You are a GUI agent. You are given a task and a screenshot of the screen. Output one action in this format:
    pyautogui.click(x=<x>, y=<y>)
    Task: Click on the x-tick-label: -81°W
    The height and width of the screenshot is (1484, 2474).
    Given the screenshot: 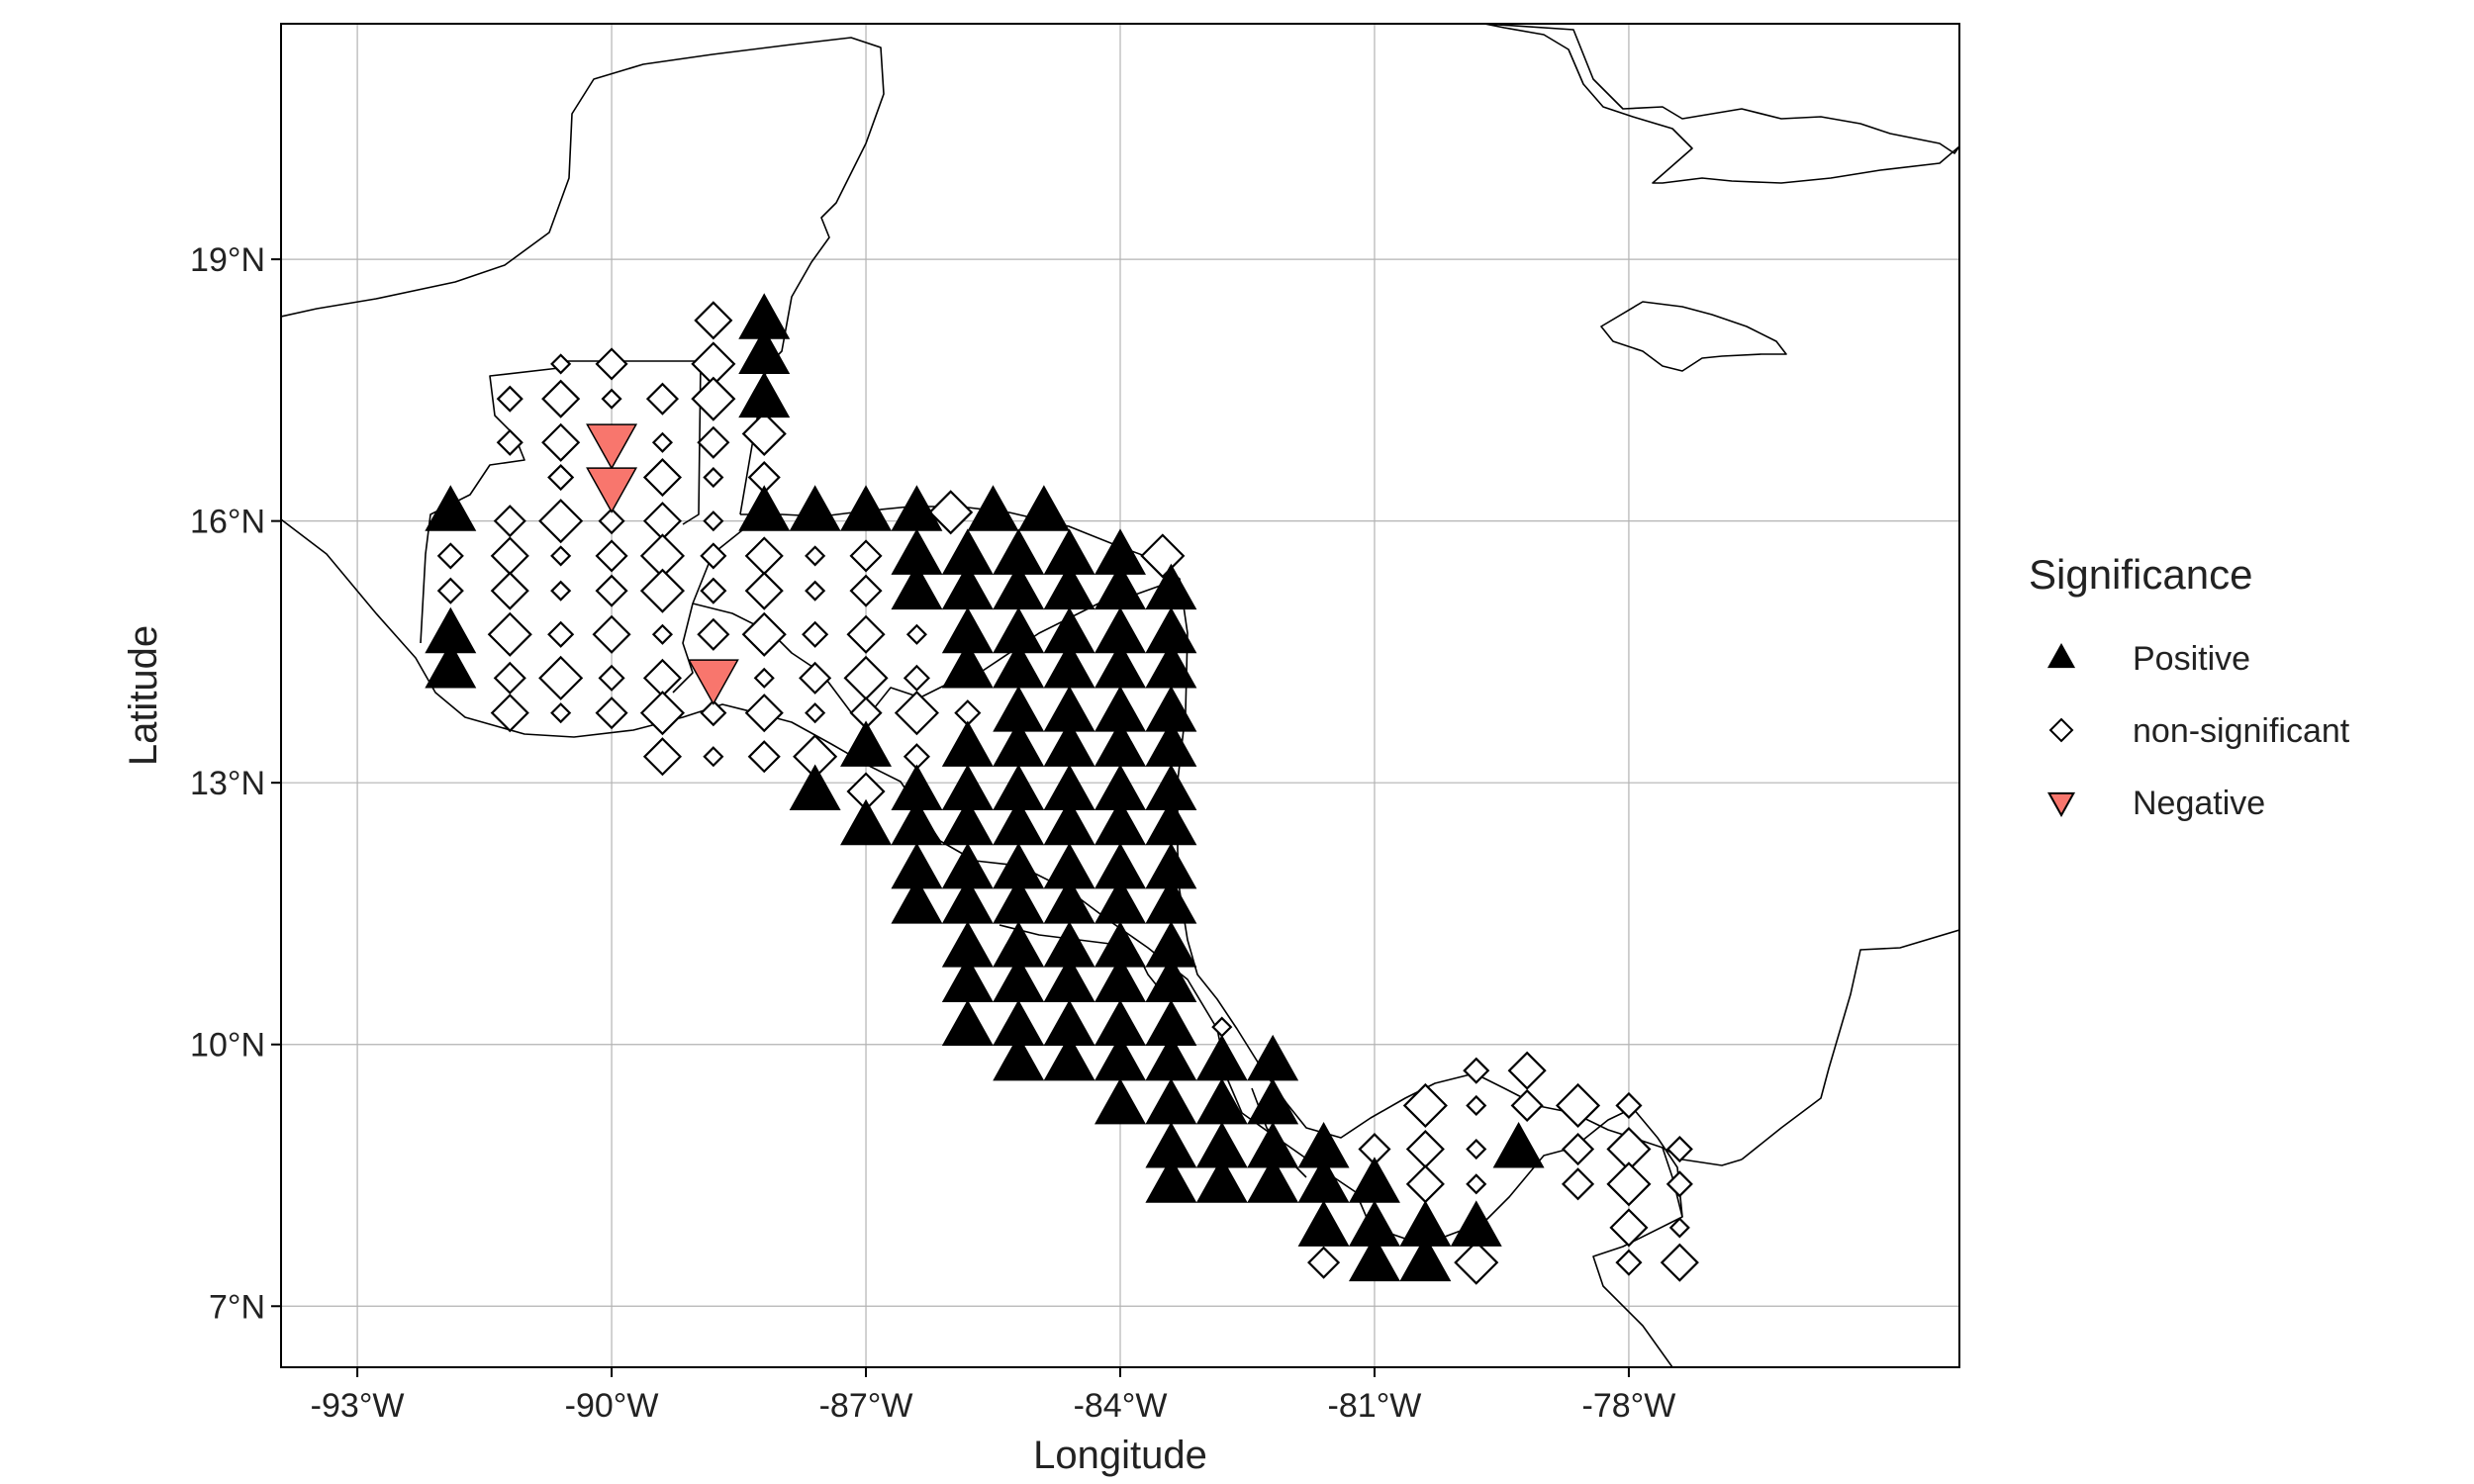 What is the action you would take?
    pyautogui.click(x=1375, y=1406)
    